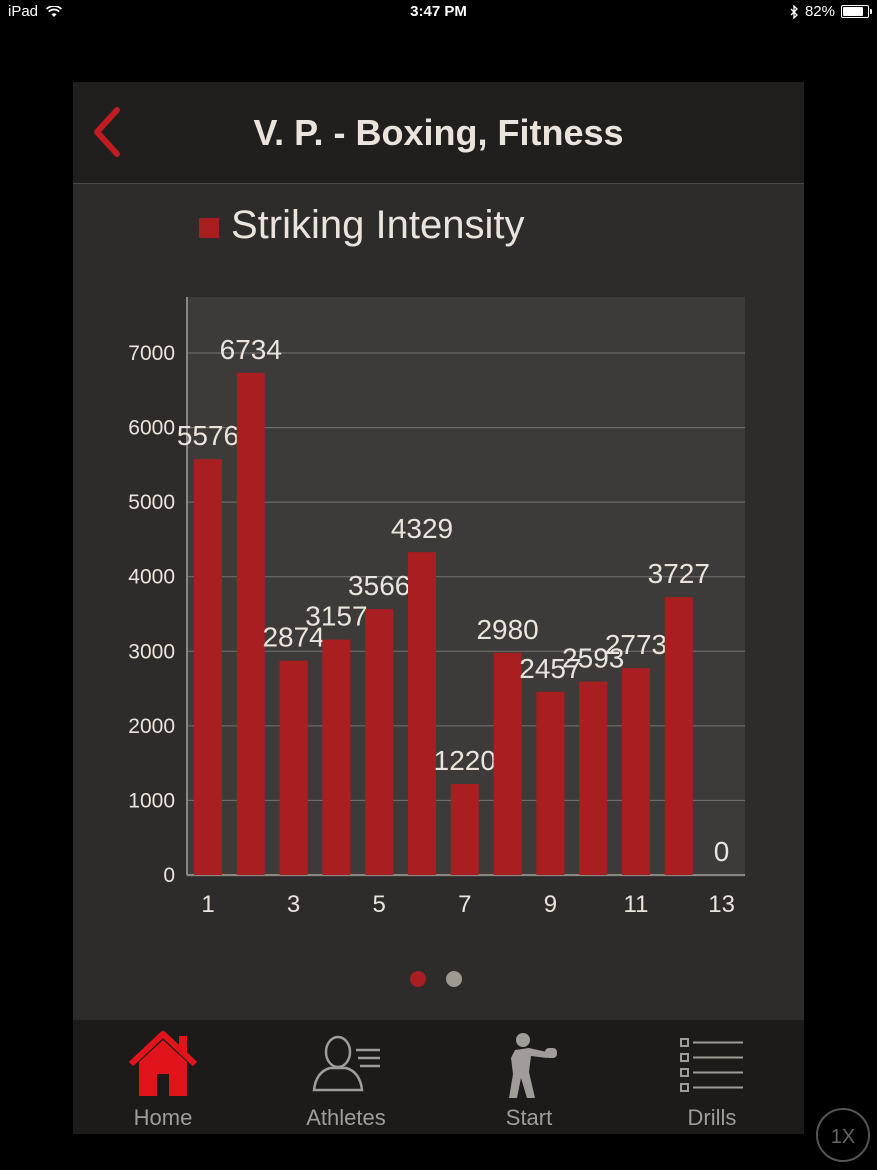 The image size is (877, 1170). I want to click on tab-drills: Drills, so click(712, 1077).